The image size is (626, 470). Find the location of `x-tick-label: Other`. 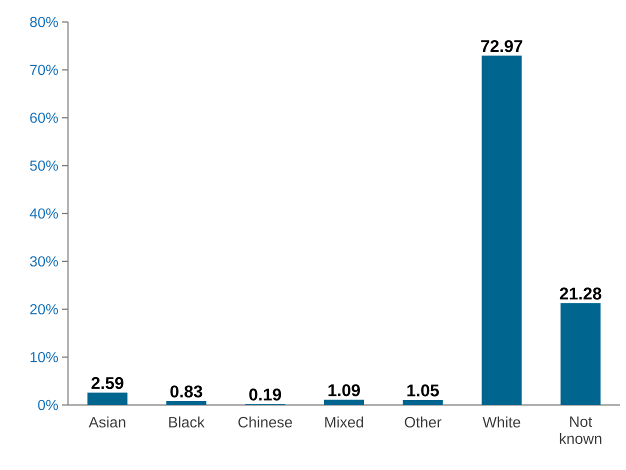

x-tick-label: Other is located at coordinates (423, 422).